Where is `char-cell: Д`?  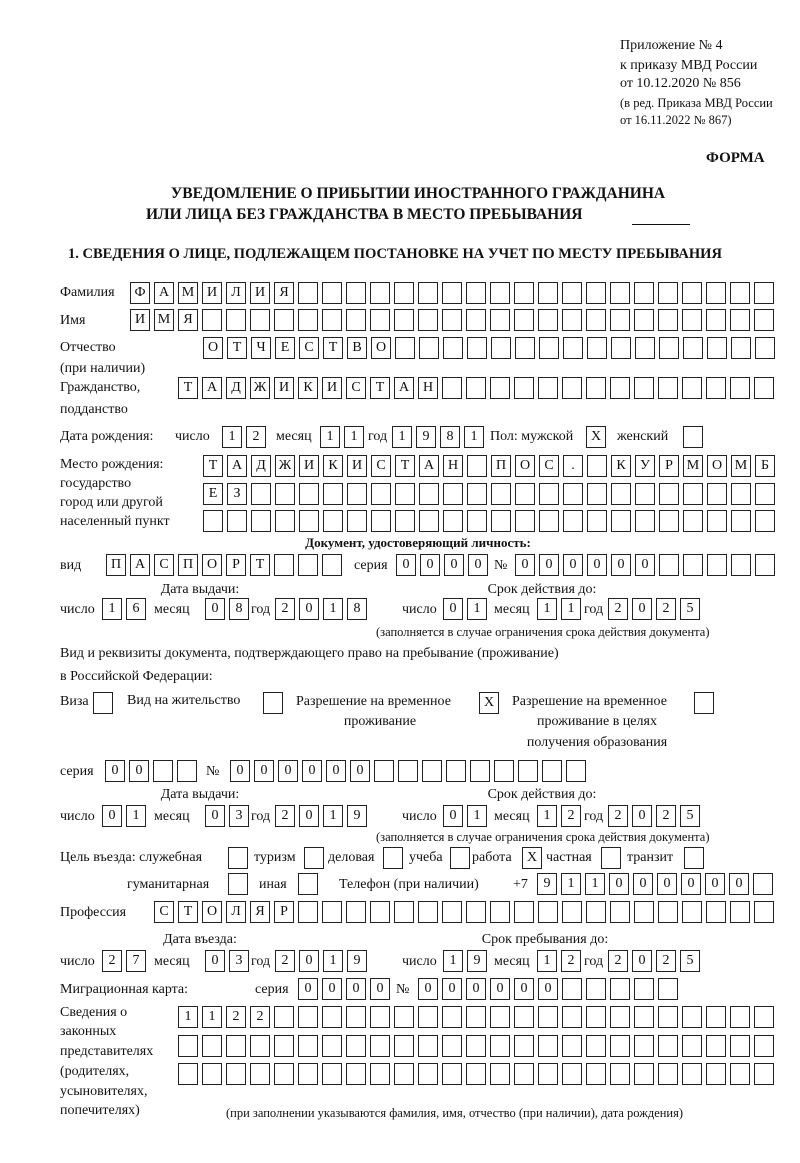
char-cell: Д is located at coordinates (261, 466).